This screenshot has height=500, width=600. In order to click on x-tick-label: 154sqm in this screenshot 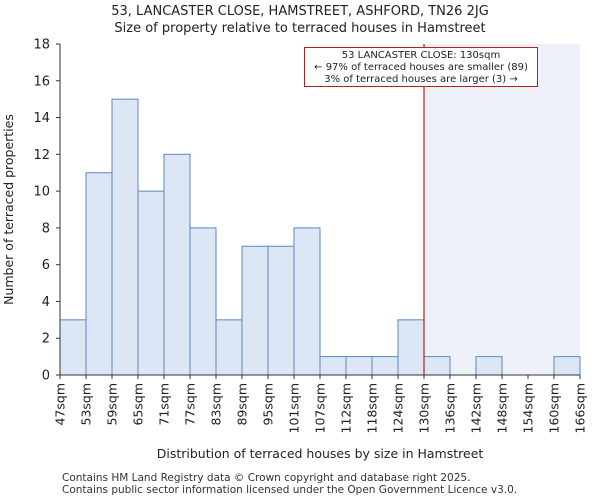, I will do `click(528, 408)`.